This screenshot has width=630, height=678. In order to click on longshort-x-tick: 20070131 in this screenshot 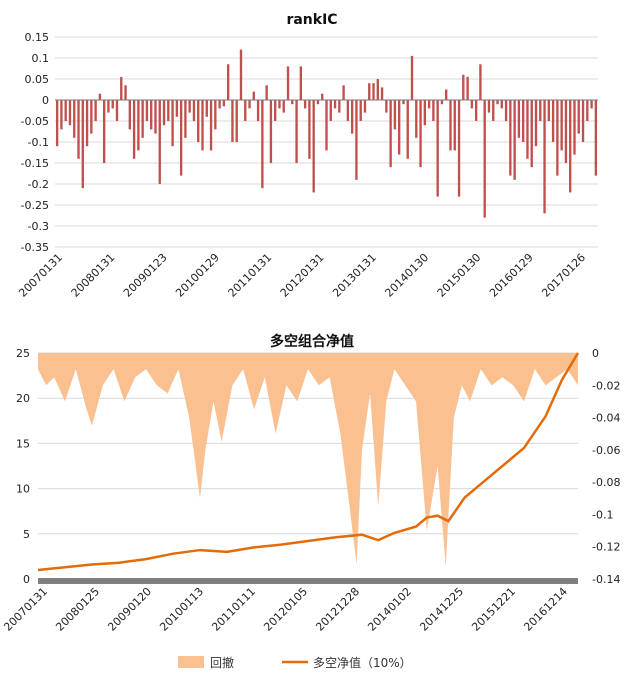, I will do `click(25, 609)`.